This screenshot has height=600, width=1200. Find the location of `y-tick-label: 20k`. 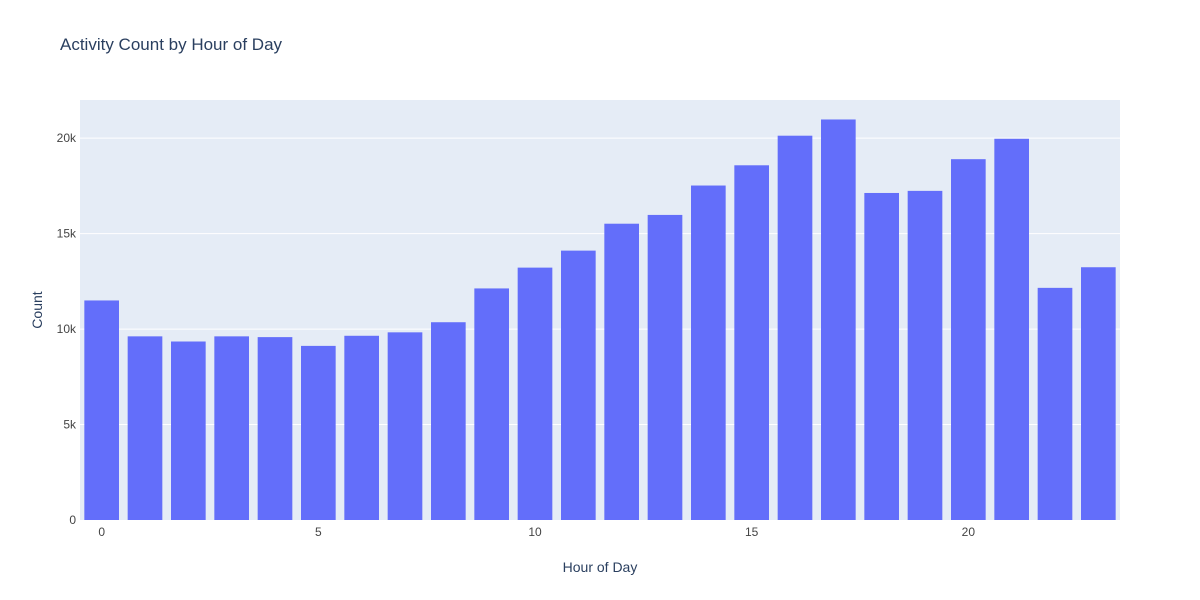

y-tick-label: 20k is located at coordinates (67, 138).